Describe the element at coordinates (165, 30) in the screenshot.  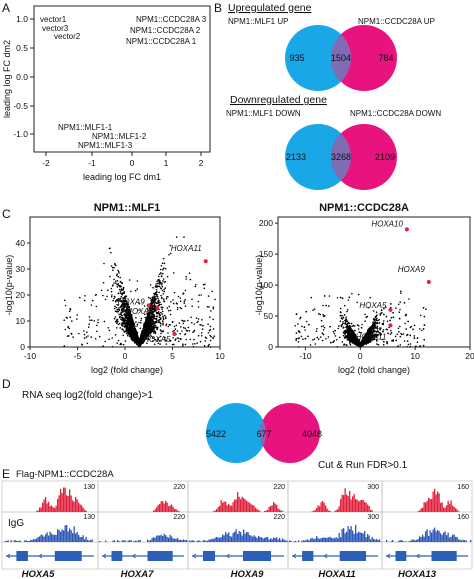
I see `point-label-ccdc28a-2: NPM1::CCDC28A 2` at that location.